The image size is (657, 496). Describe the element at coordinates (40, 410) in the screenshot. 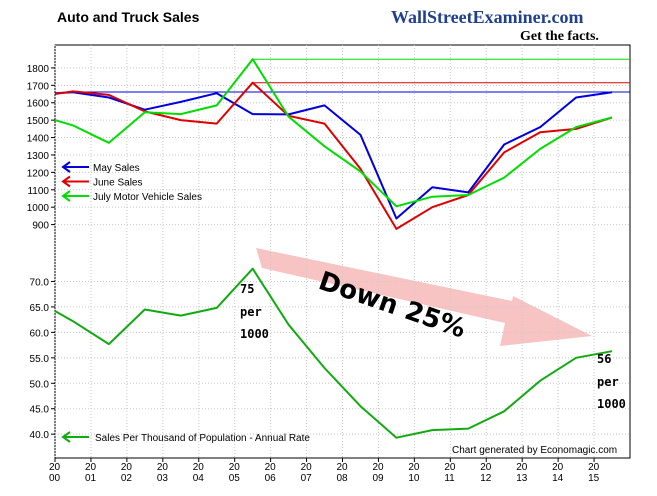

I see `y-tick-label: 45.0` at that location.